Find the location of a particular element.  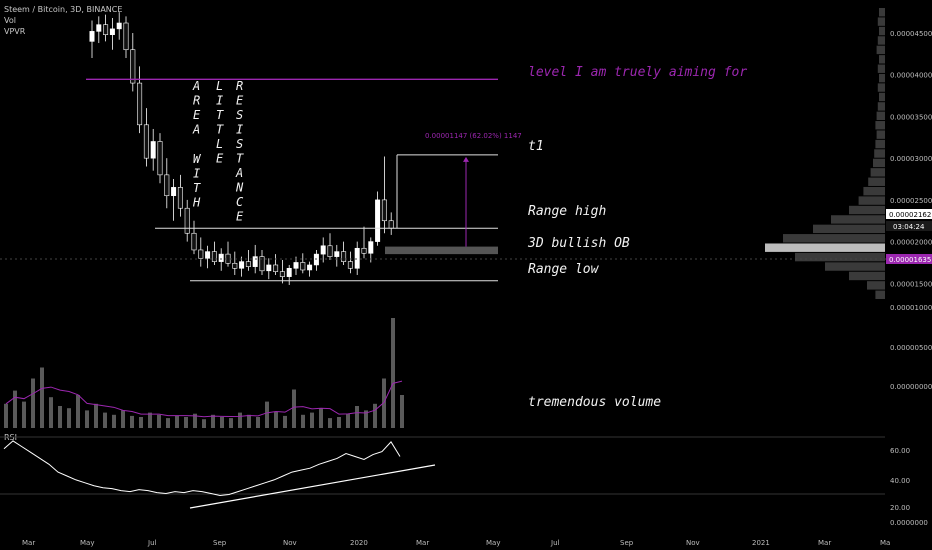

vertical-letter: N is located at coordinates (239, 188).